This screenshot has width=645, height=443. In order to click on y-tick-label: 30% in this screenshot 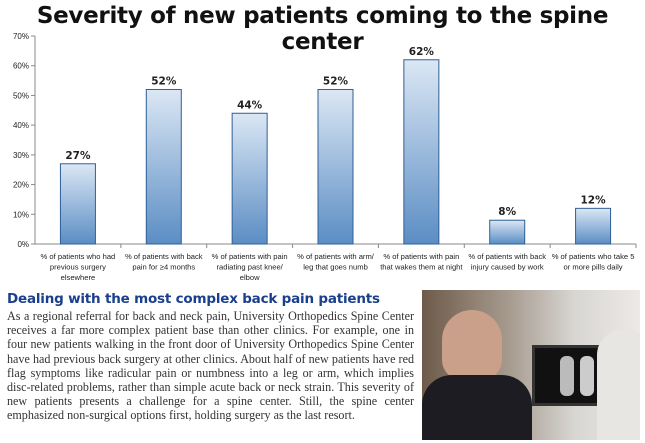, I will do `click(21, 155)`.